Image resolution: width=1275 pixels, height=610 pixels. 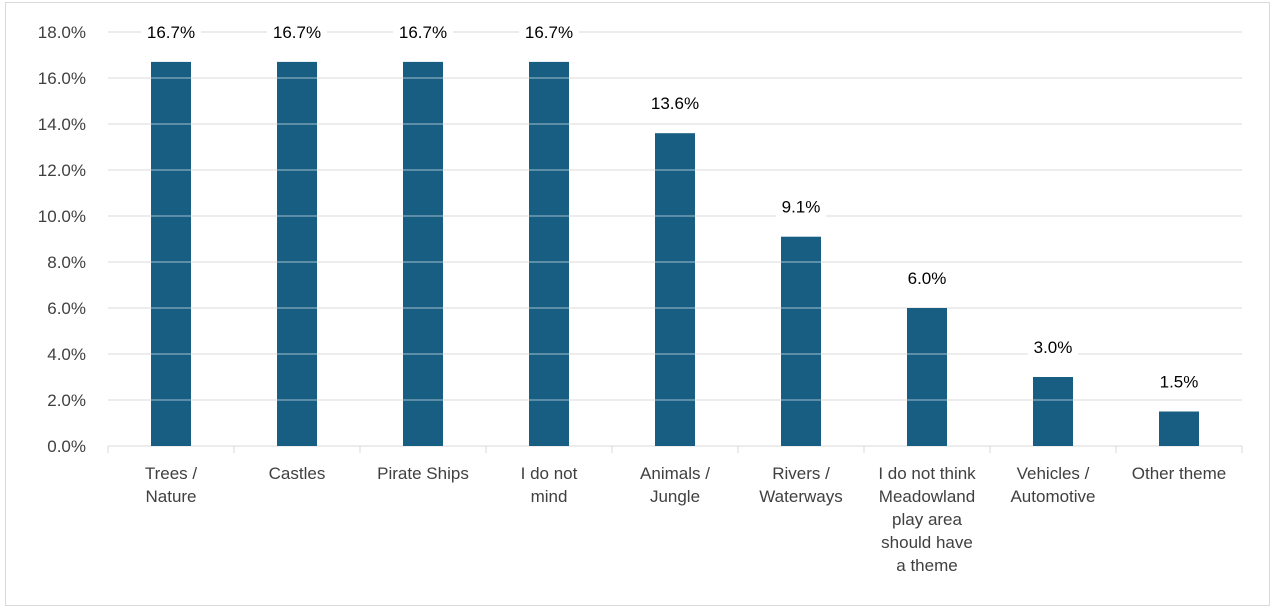 I want to click on data-label: 6.0%, so click(x=927, y=278).